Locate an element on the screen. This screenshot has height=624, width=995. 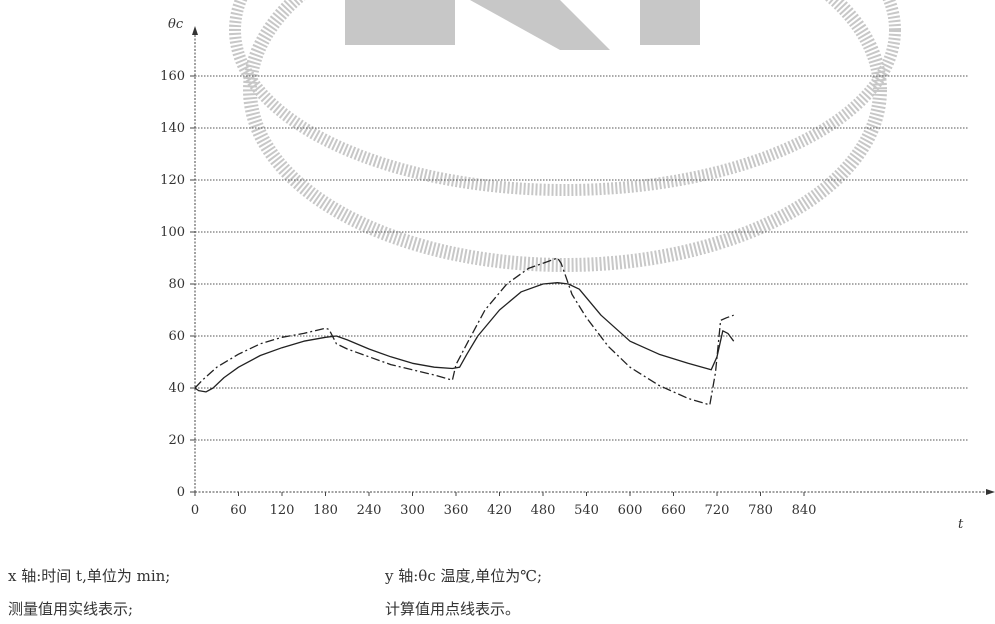
x-axis-arrow is located at coordinates (990, 492).